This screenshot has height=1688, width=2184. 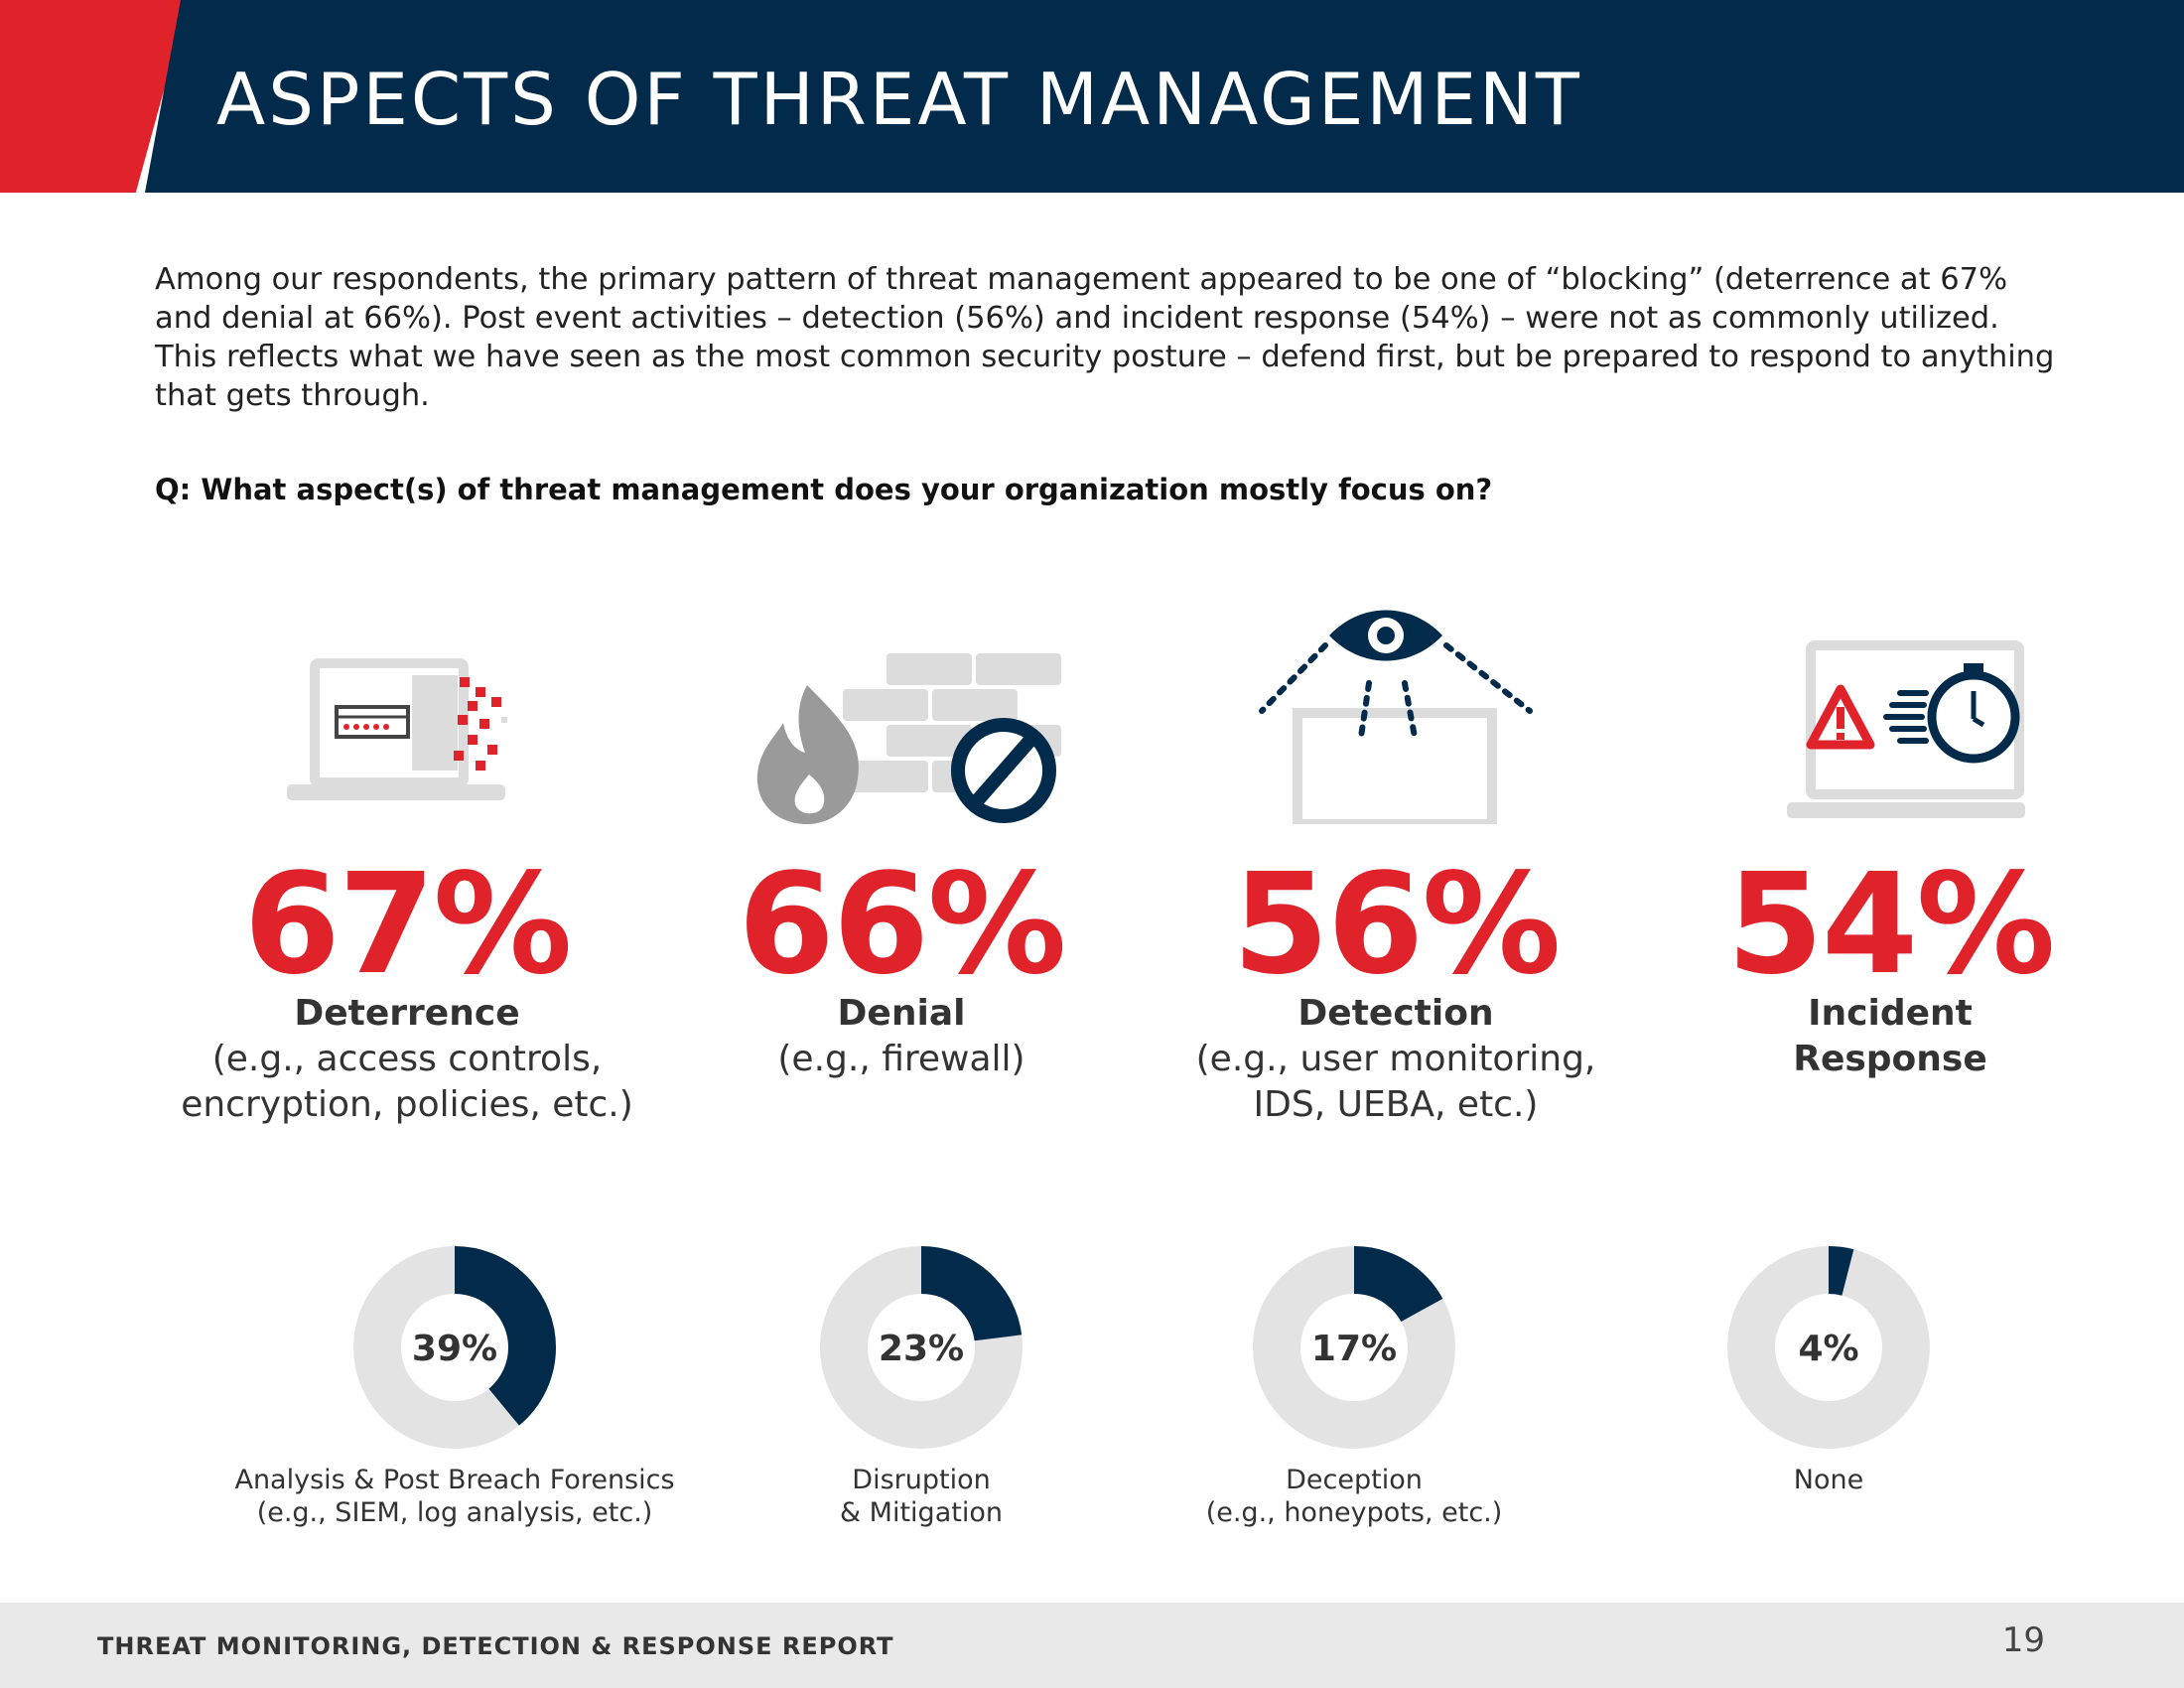 What do you see at coordinates (1890, 925) in the screenshot?
I see `incident-response-percent: 54%` at bounding box center [1890, 925].